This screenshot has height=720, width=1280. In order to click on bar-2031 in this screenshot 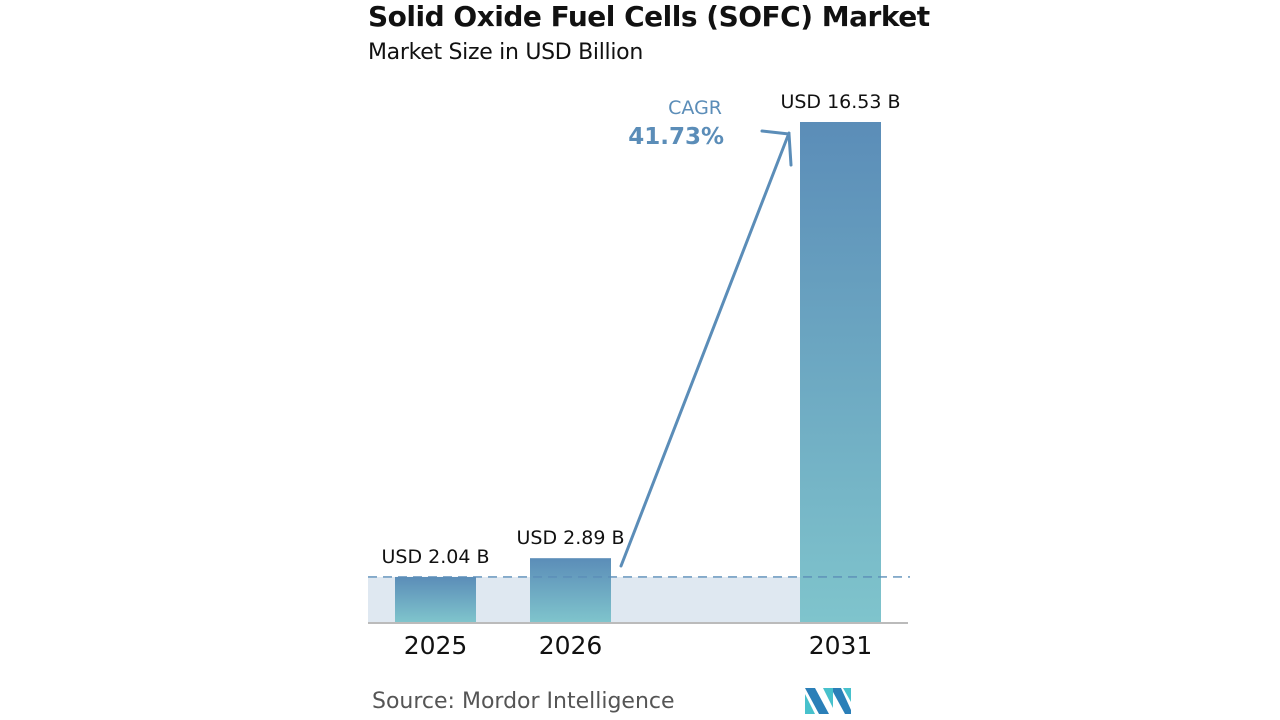, I will do `click(840, 372)`.